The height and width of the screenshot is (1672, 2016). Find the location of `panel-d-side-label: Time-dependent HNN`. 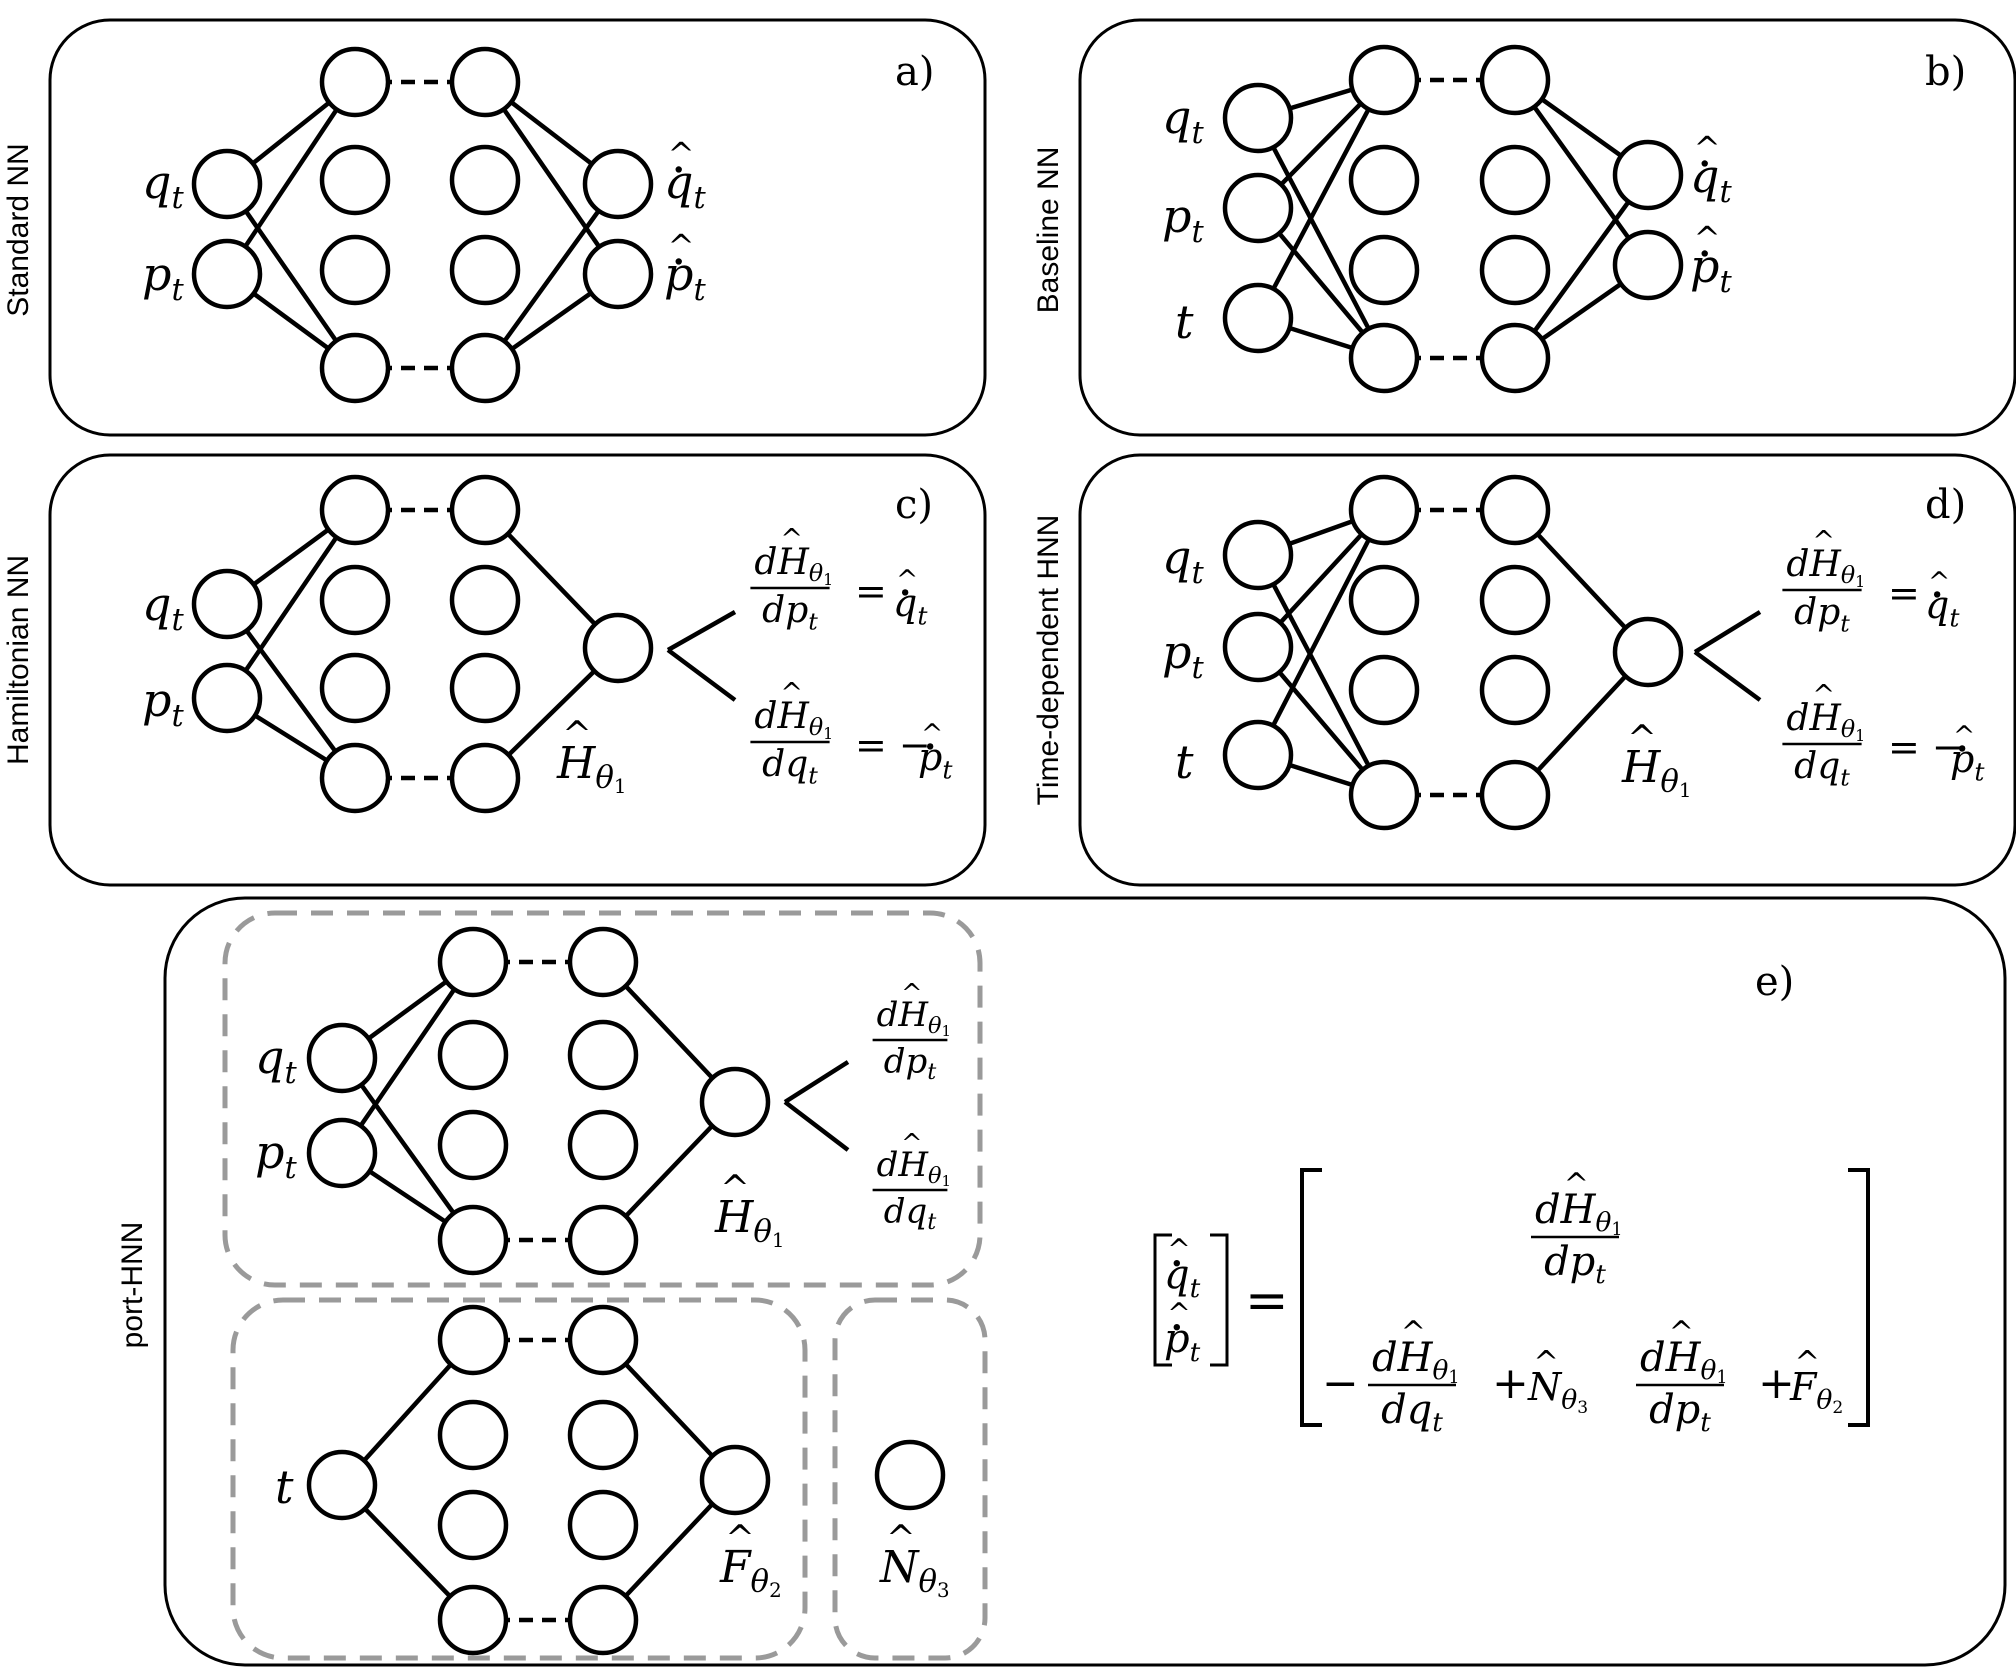

panel-d-side-label: Time-dependent HNN is located at coordinates (1048, 660).